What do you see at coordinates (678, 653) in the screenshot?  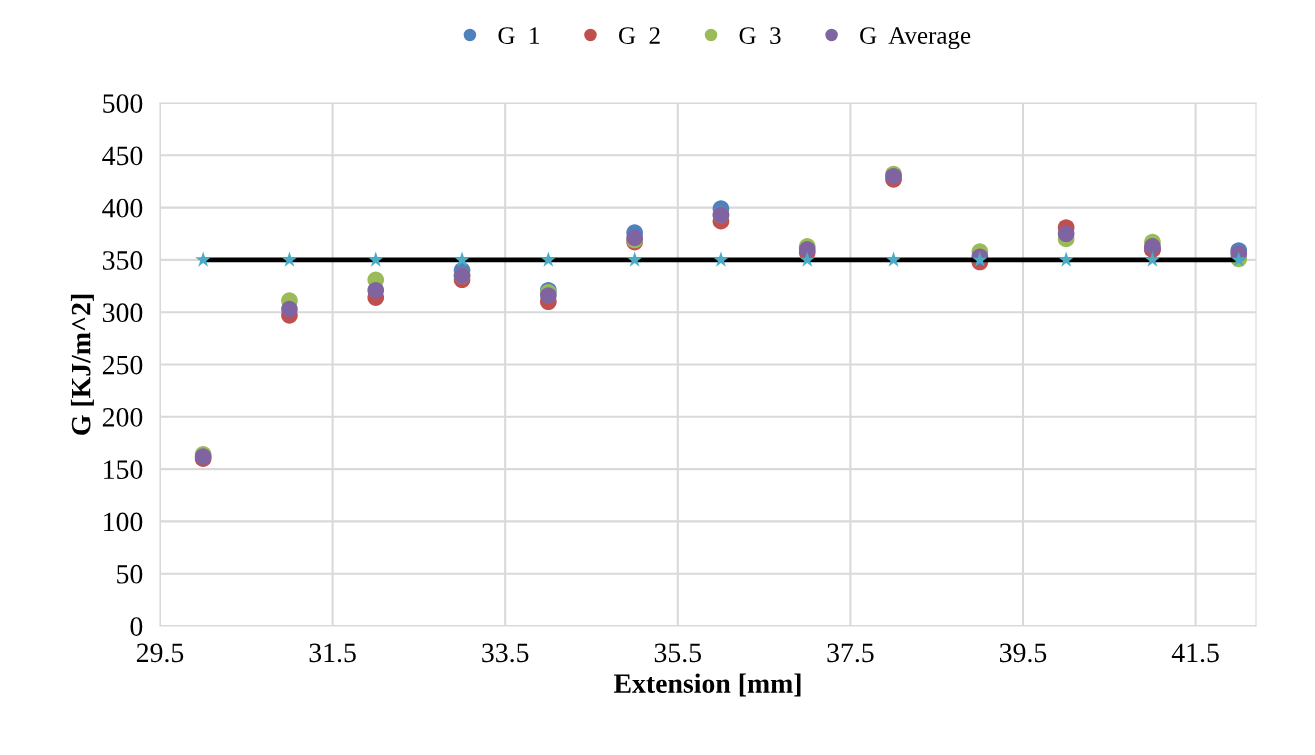 I see `x-tick-label: 35.5` at bounding box center [678, 653].